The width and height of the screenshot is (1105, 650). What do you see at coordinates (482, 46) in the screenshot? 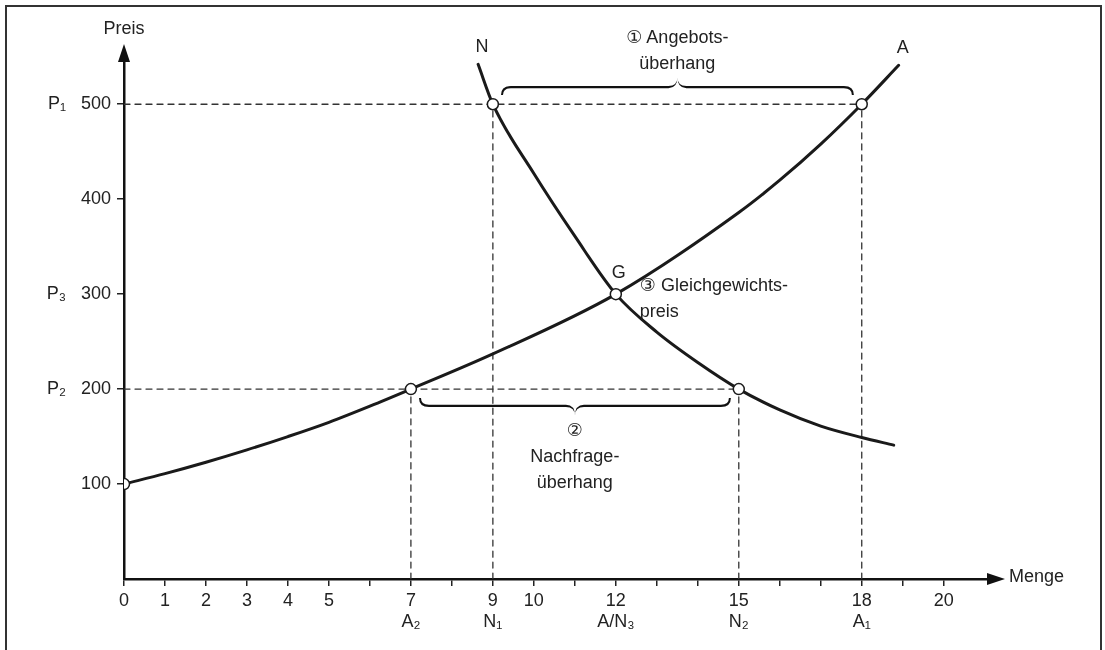
I see `series-label: N` at bounding box center [482, 46].